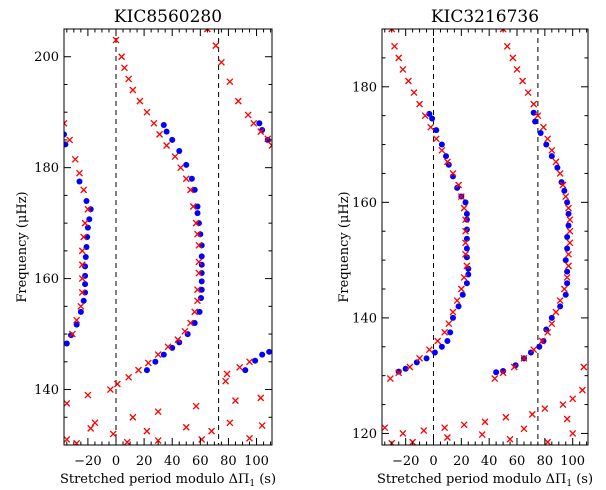 Image resolution: width=606 pixels, height=490 pixels. Describe the element at coordinates (154, 479) in the screenshot. I see `x-axis-label-main: Stretched period modulo ΔΠ` at that location.